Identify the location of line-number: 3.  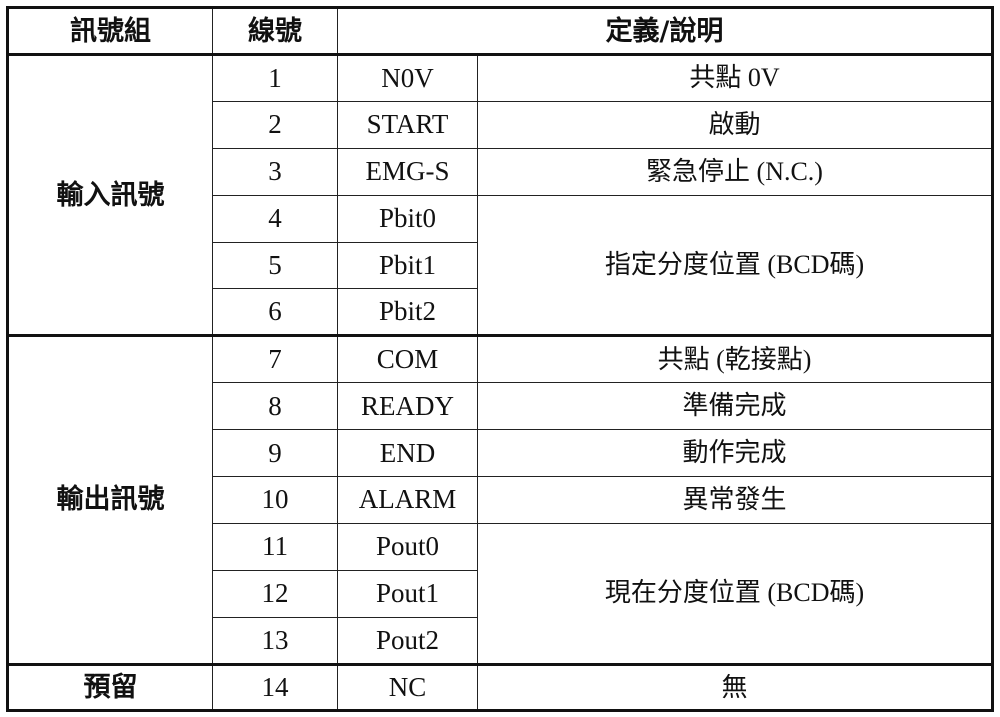
(275, 171).